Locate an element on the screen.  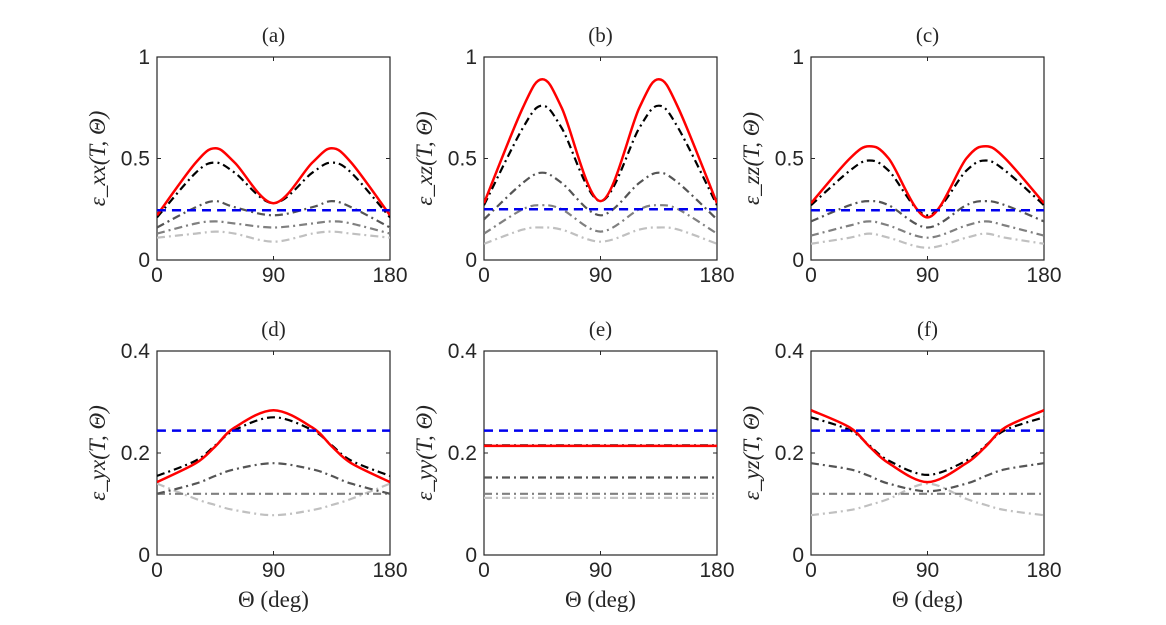
series-line-gray-dashdot-c is located at coordinates (927, 229).